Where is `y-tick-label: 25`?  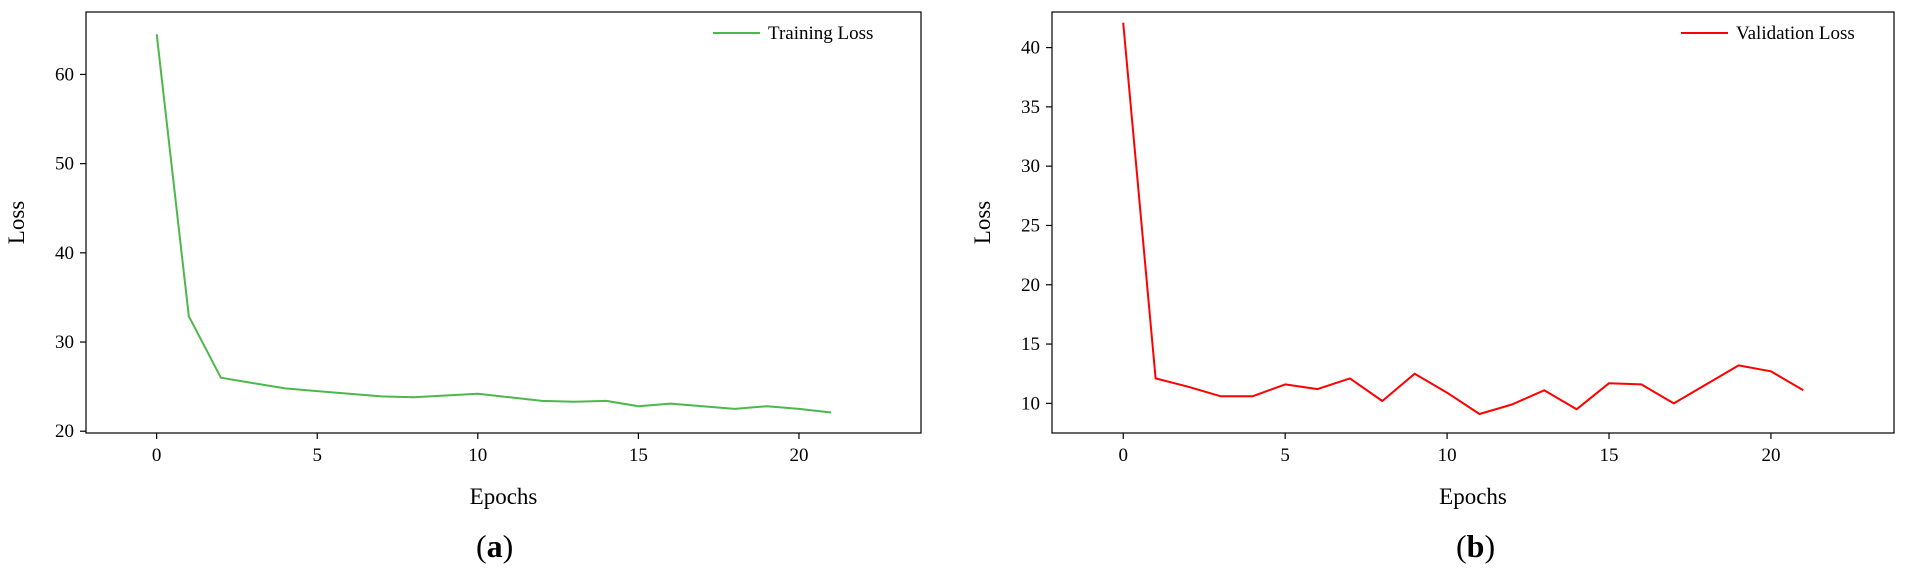
y-tick-label: 25 is located at coordinates (1030, 225).